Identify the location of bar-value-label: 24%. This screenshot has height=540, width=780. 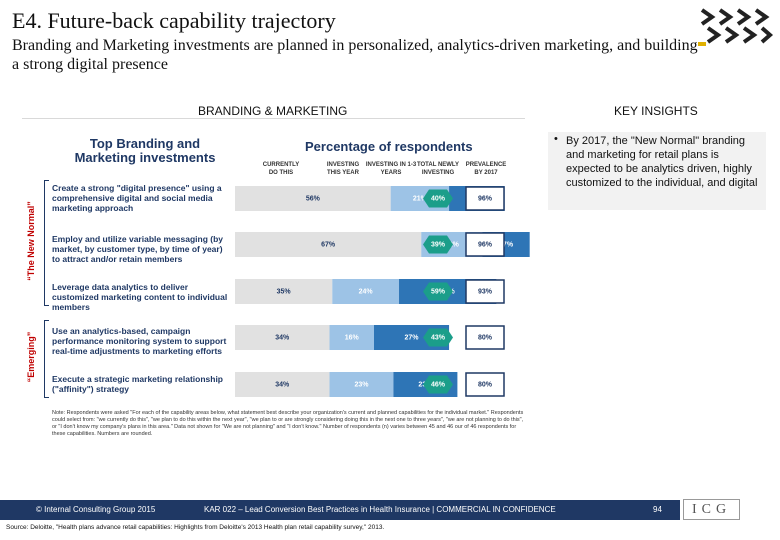
(366, 291).